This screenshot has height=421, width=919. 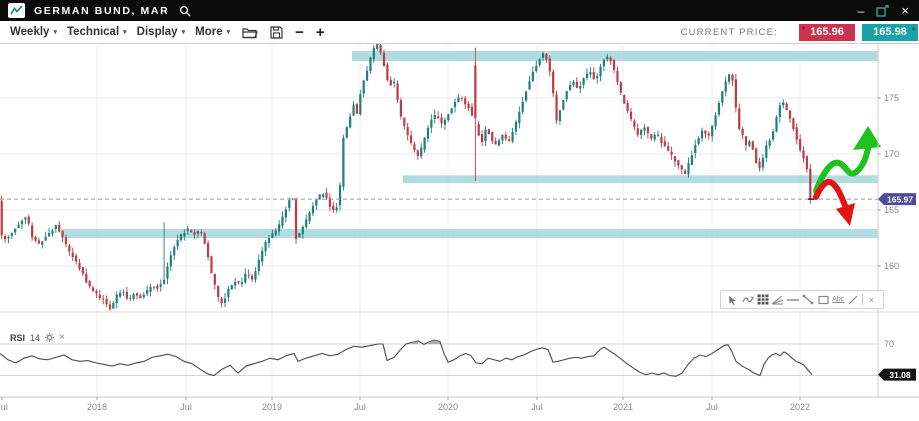 I want to click on current-price-badge-text: 165.97, so click(x=900, y=199).